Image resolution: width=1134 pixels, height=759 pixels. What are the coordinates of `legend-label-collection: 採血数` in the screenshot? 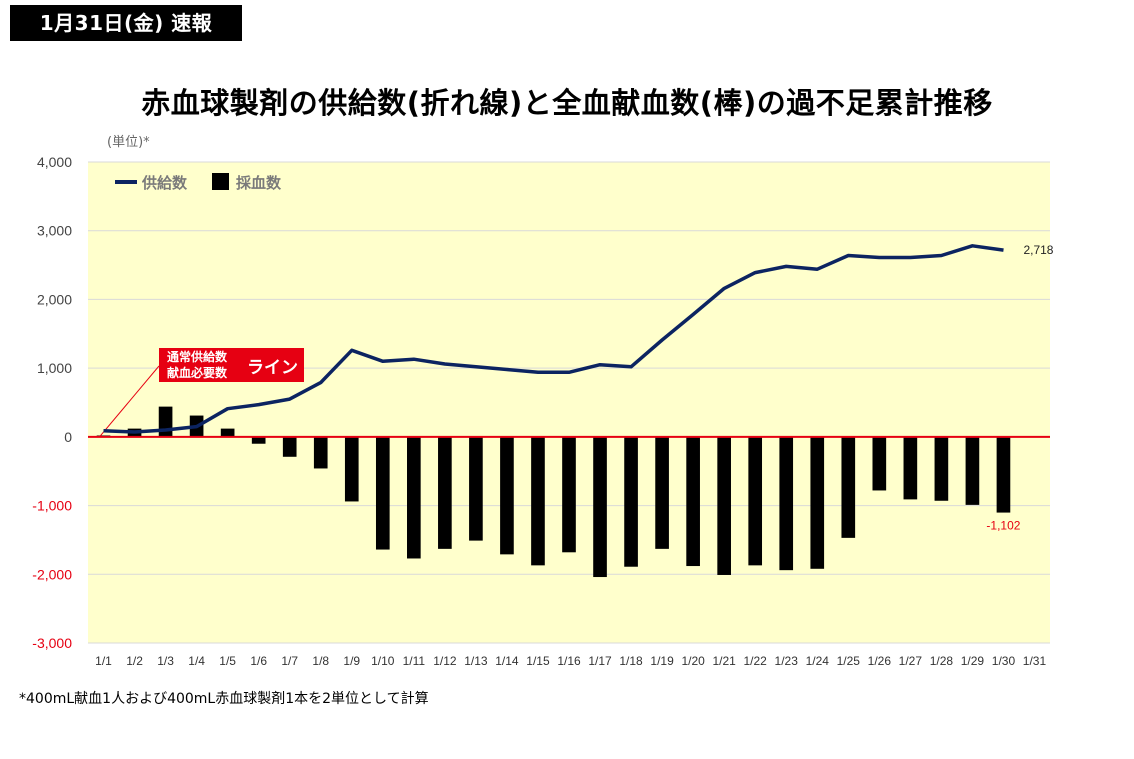 It's located at (259, 183).